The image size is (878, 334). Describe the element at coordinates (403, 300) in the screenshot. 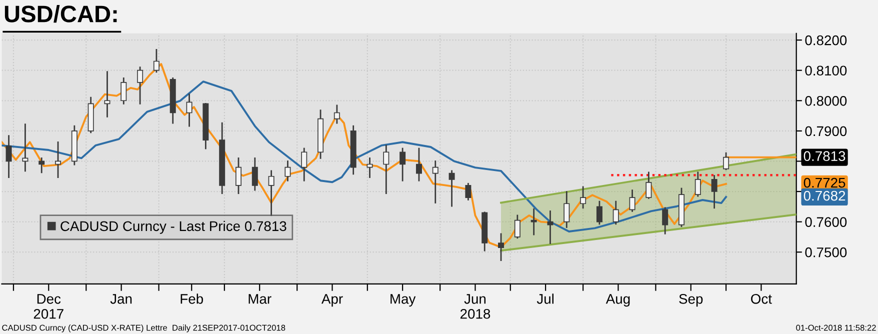

I see `x-tick-label: May` at that location.